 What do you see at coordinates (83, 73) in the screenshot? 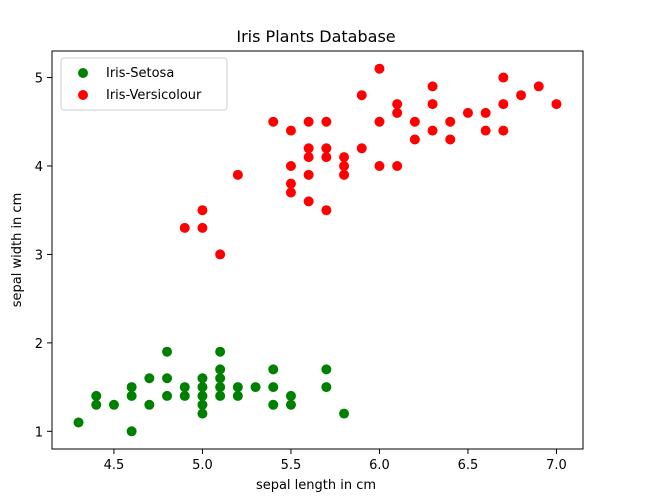
I see `legend-marker-setosa` at bounding box center [83, 73].